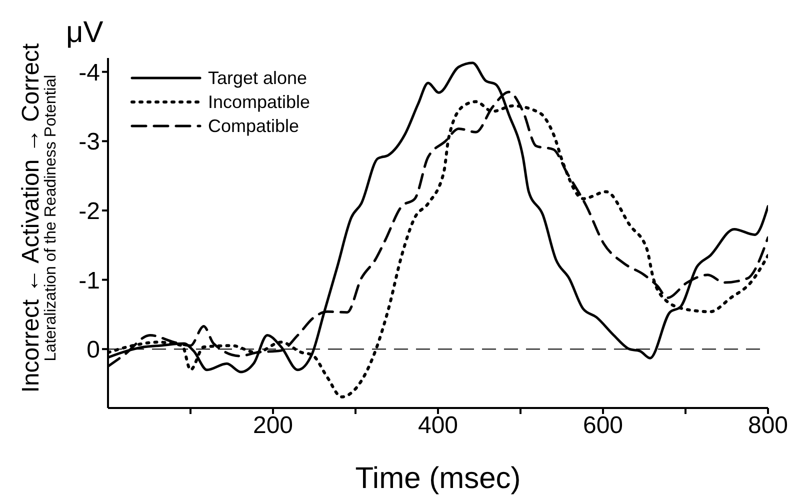 The width and height of the screenshot is (803, 503). I want to click on x-tick-label: 800, so click(768, 426).